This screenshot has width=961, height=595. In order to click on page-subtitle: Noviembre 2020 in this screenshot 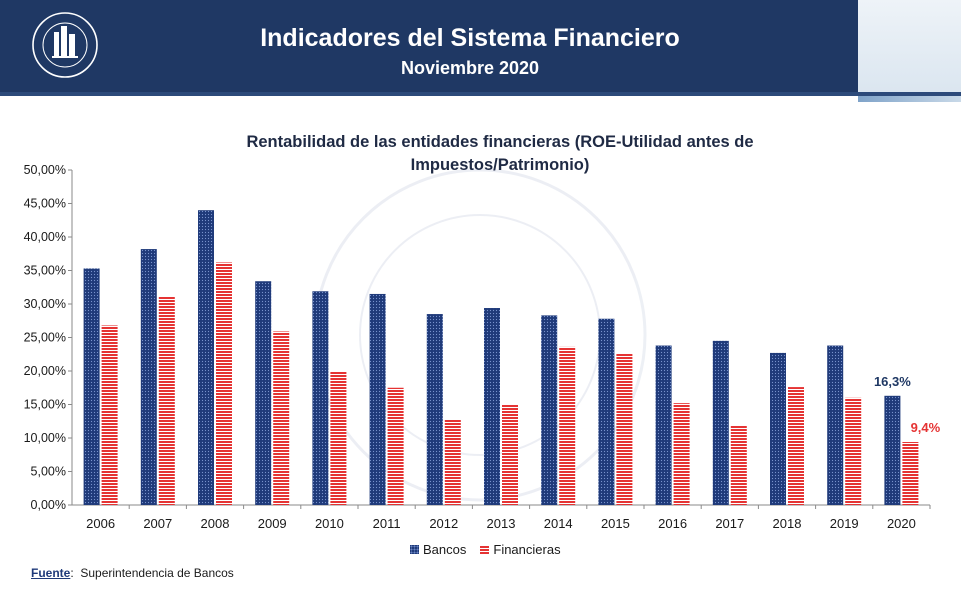, I will do `click(470, 68)`.